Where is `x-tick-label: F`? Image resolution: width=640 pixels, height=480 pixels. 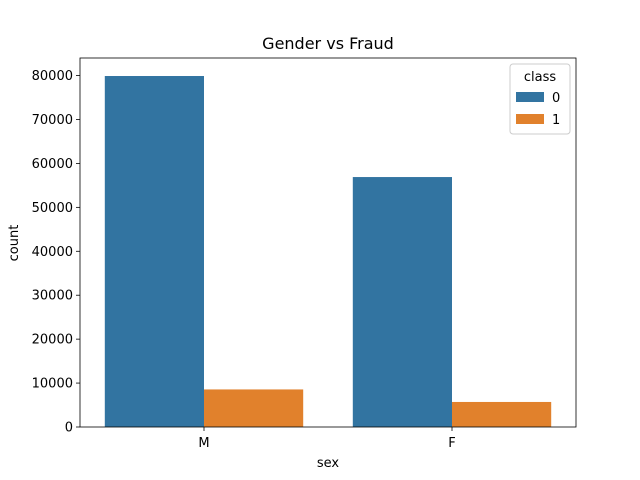
x-tick-label: F is located at coordinates (451, 443).